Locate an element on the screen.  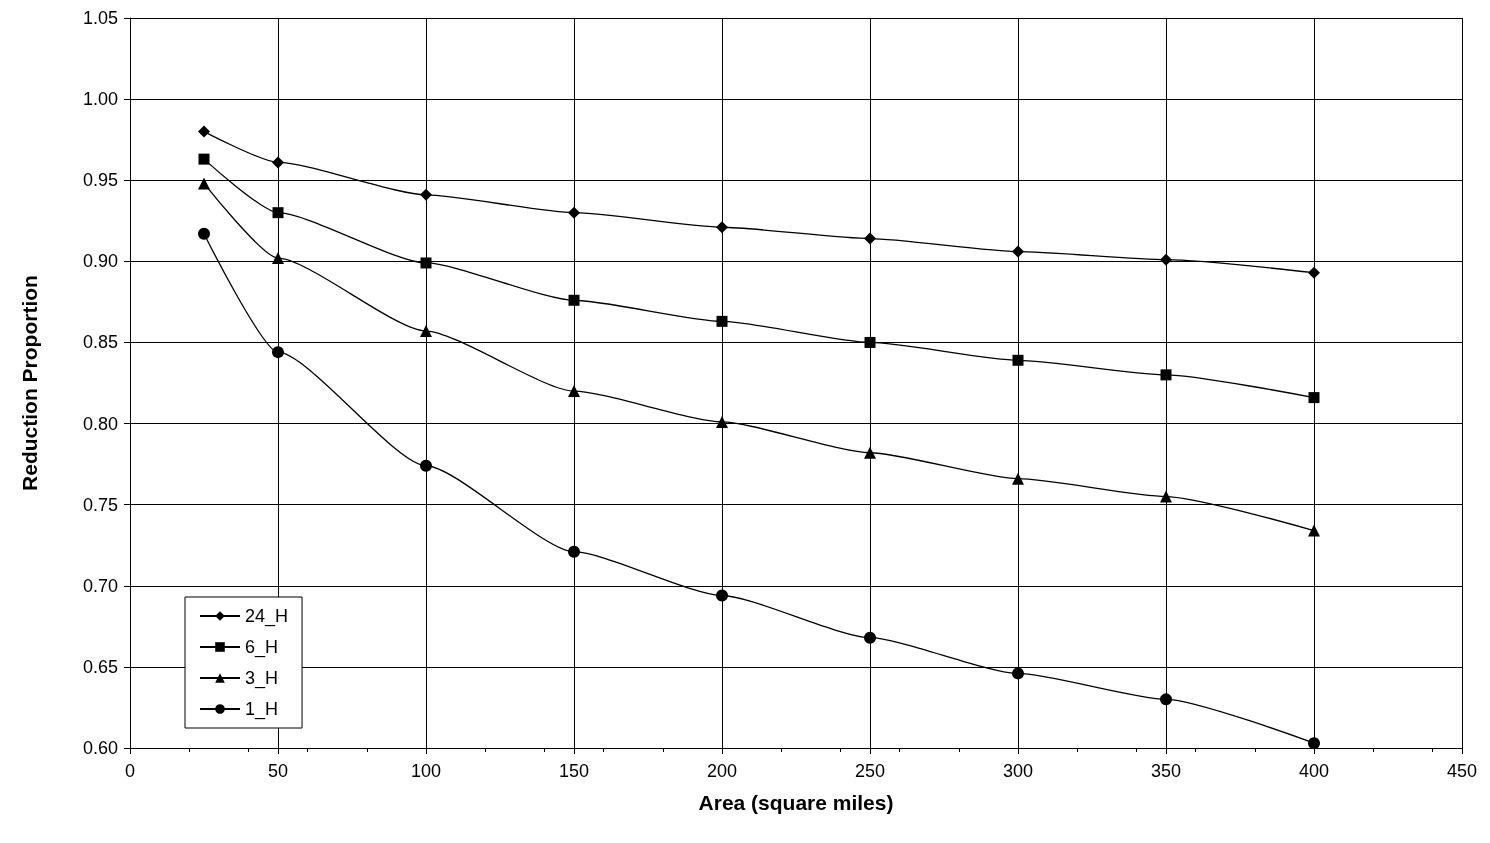
y-tick-label: 0.60 is located at coordinates (100, 748).